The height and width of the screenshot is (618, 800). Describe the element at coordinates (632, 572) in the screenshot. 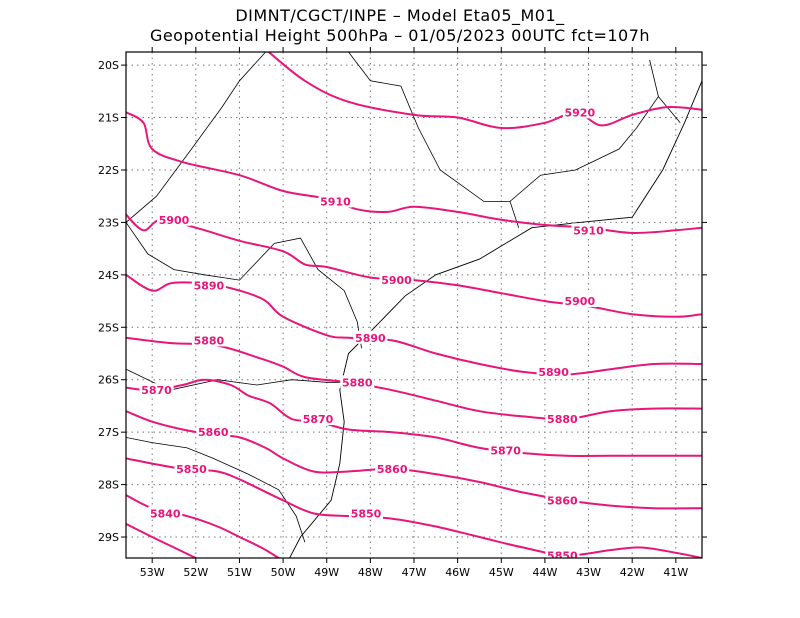

I see `lon-tick-label: 42W` at that location.